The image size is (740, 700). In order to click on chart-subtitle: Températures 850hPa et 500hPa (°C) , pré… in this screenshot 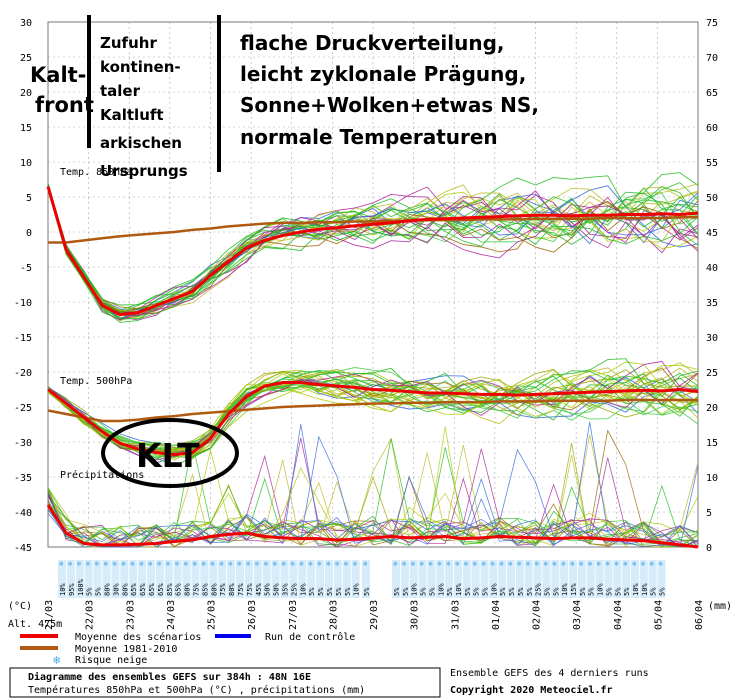, I will do `click(196, 690)`.